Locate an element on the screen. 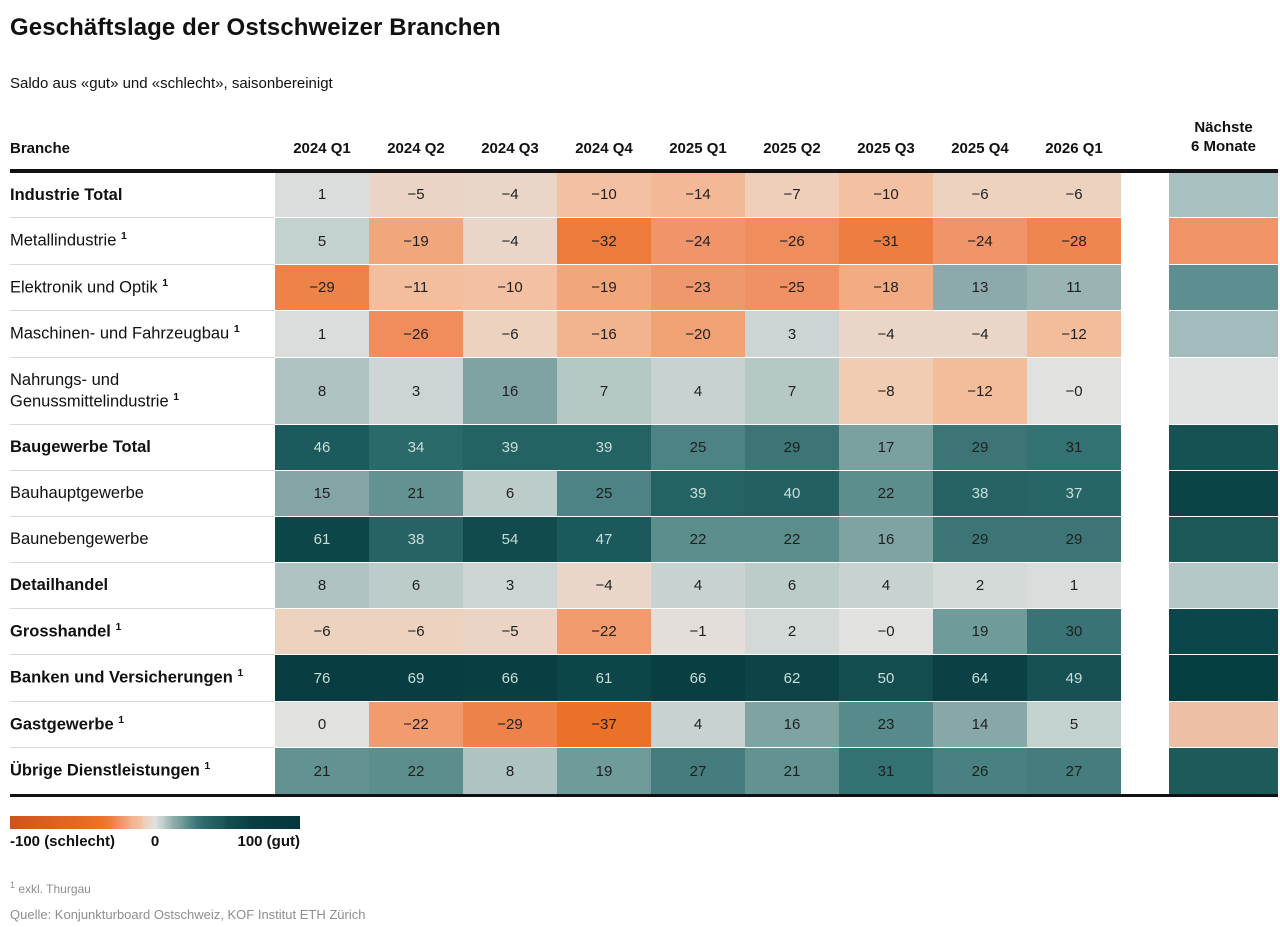 The image size is (1280, 927). next-header-line2: 6 Monate is located at coordinates (1223, 146).